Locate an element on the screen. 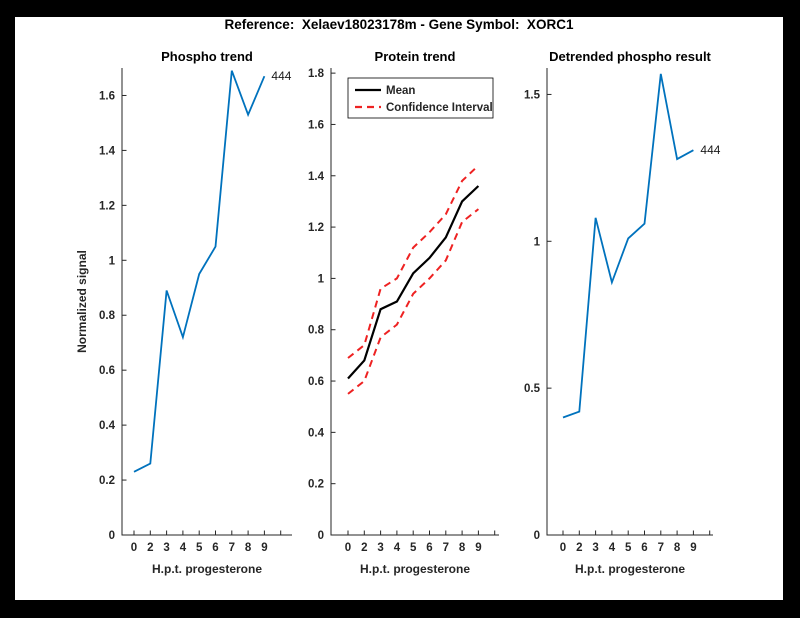 The height and width of the screenshot is (618, 800). series-mean is located at coordinates (413, 282).